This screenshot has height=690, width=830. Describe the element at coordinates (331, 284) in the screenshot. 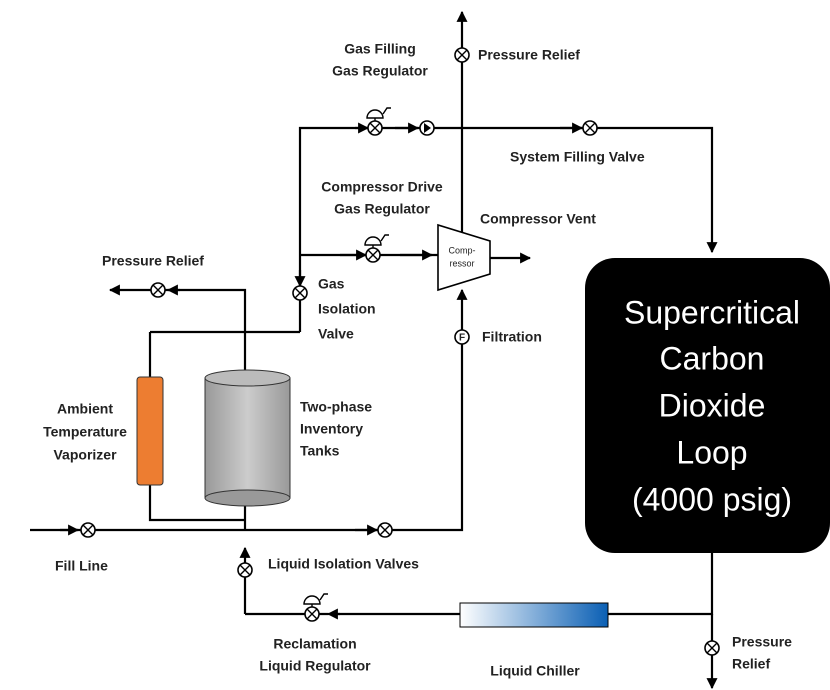

I see `label: Gas` at that location.